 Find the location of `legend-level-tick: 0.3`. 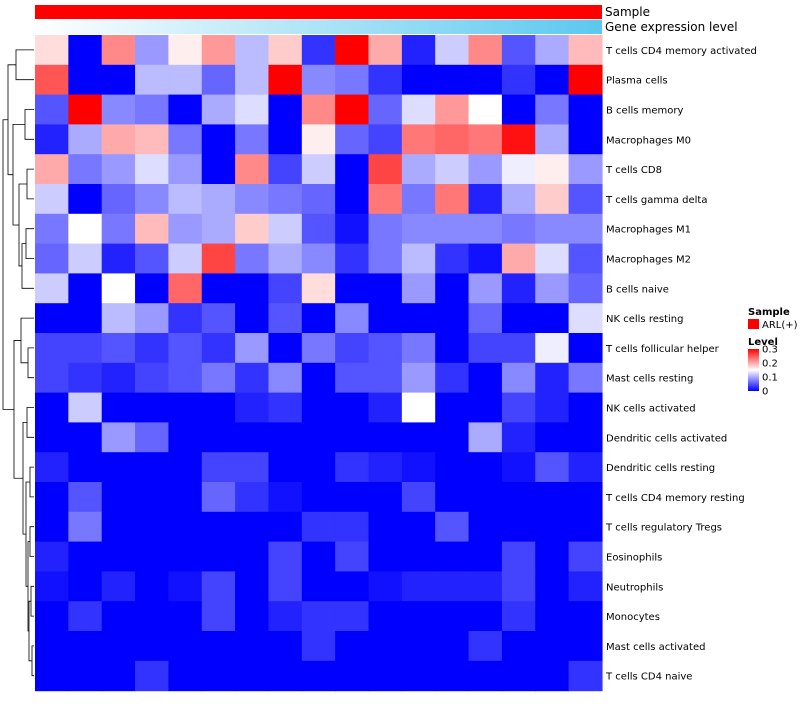

legend-level-tick: 0.3 is located at coordinates (770, 350).